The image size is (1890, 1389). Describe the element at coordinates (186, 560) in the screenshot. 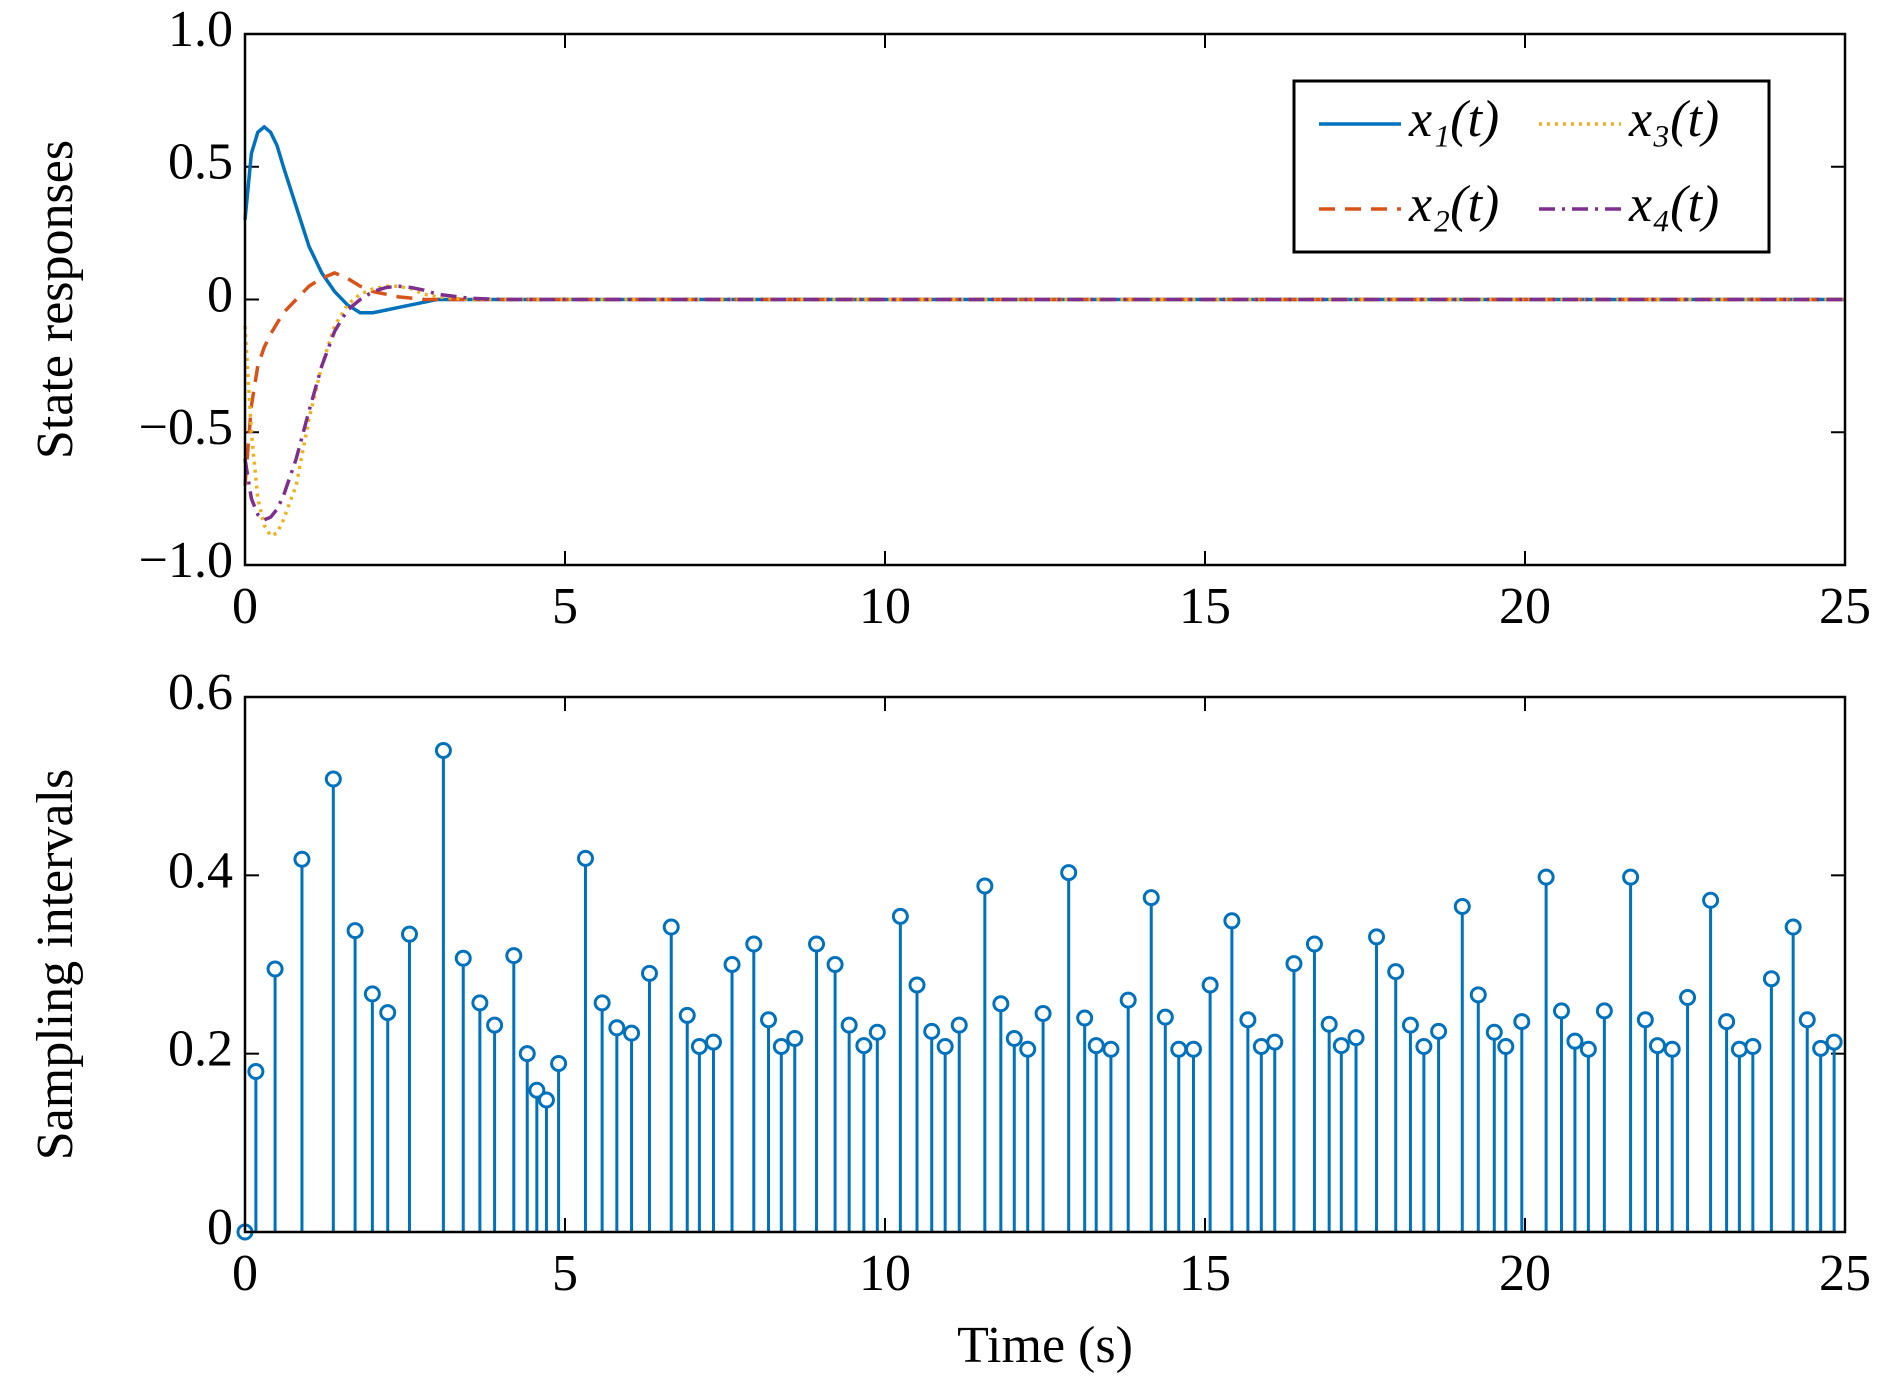

I see `y-tick-label: −1.0` at that location.